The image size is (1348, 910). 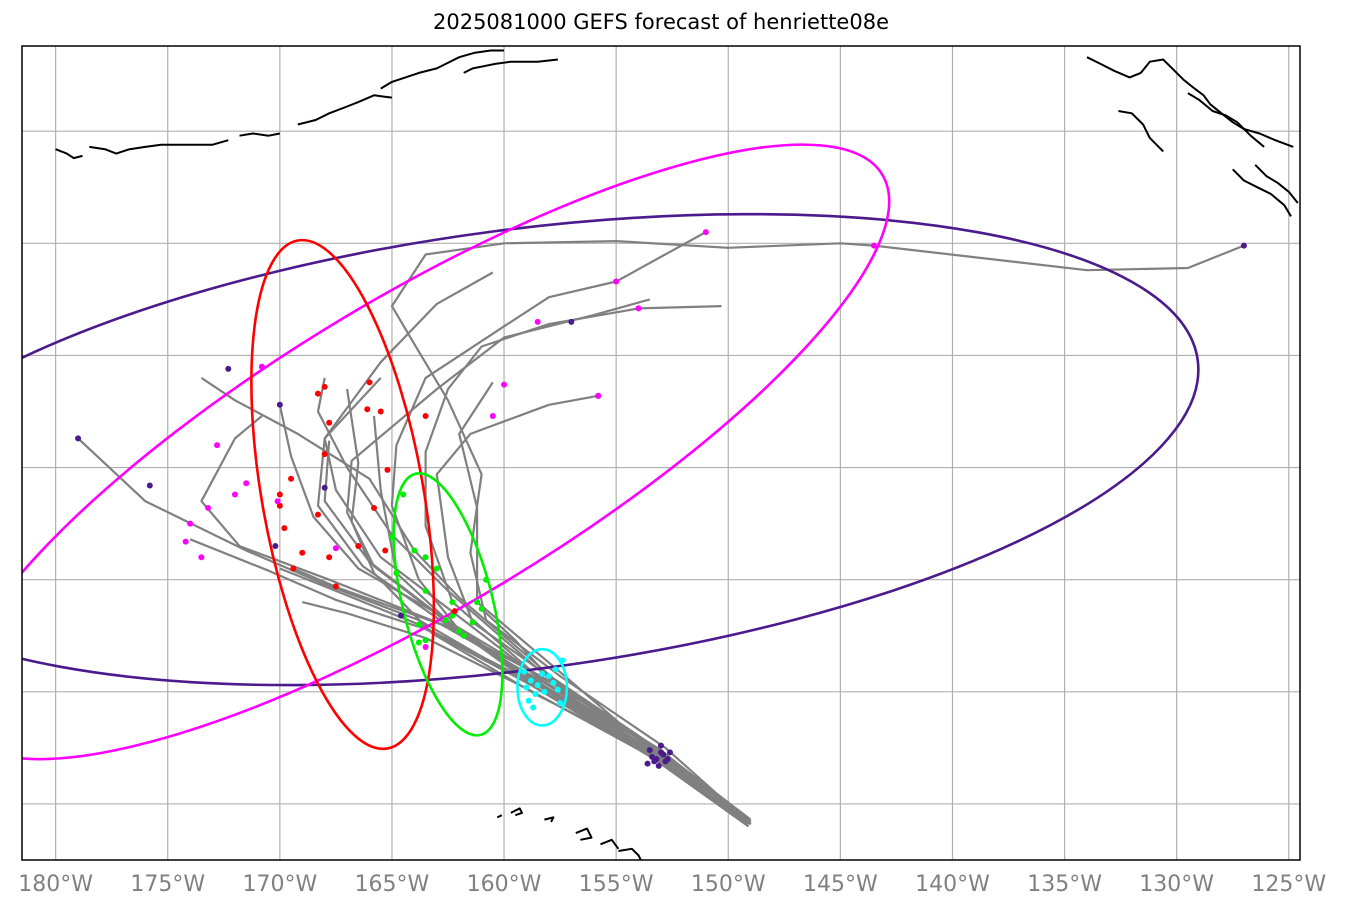 I want to click on green-uncertainty-ellipse, so click(x=448, y=604).